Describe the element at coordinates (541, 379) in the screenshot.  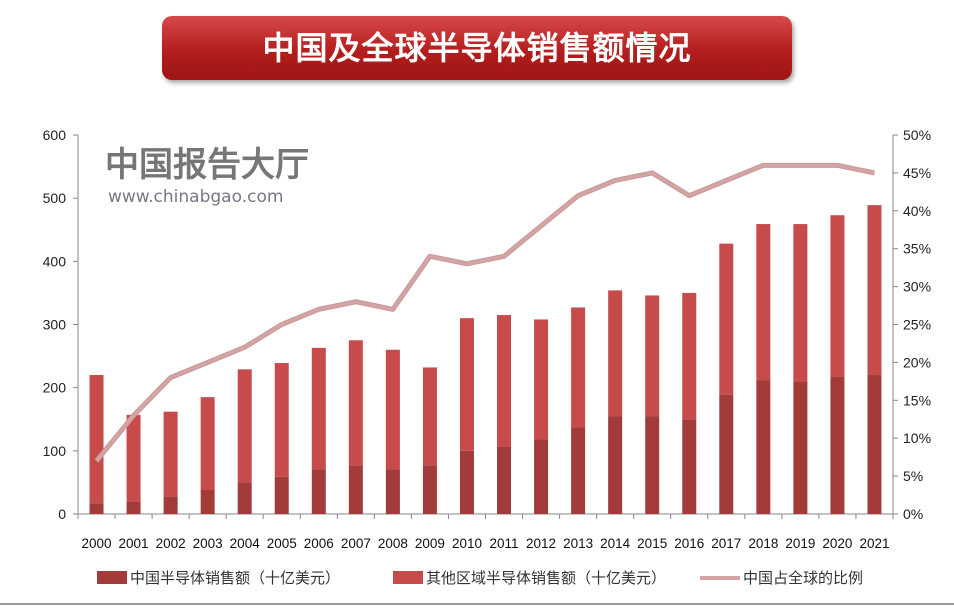
I see `bar-other-2012` at that location.